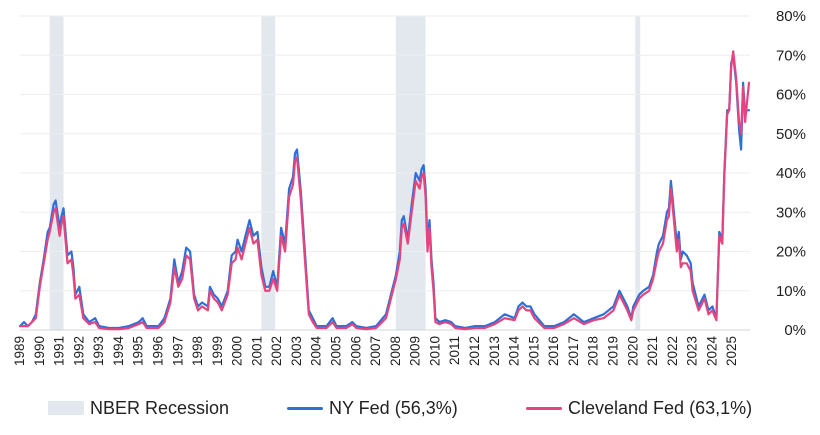 Image resolution: width=820 pixels, height=435 pixels. What do you see at coordinates (791, 16) in the screenshot?
I see `y-tick-label: 80%` at bounding box center [791, 16].